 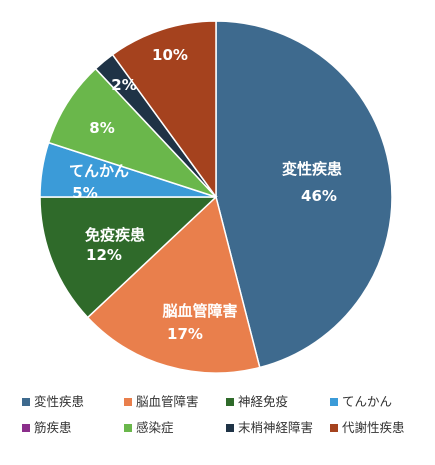 I want to click on legend-label-5: 筋疾患, so click(x=53, y=427).